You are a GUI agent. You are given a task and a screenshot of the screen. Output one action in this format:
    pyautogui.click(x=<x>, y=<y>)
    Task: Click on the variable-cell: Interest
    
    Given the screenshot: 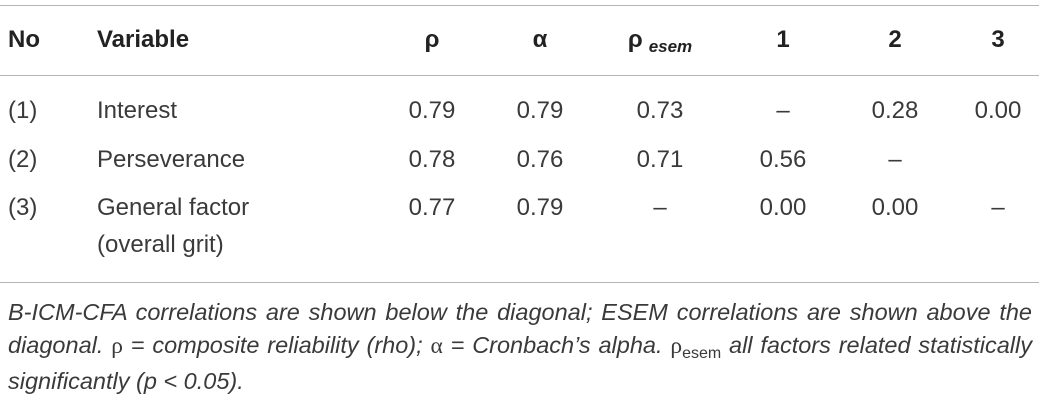 What is the action you would take?
    pyautogui.click(x=137, y=110)
    